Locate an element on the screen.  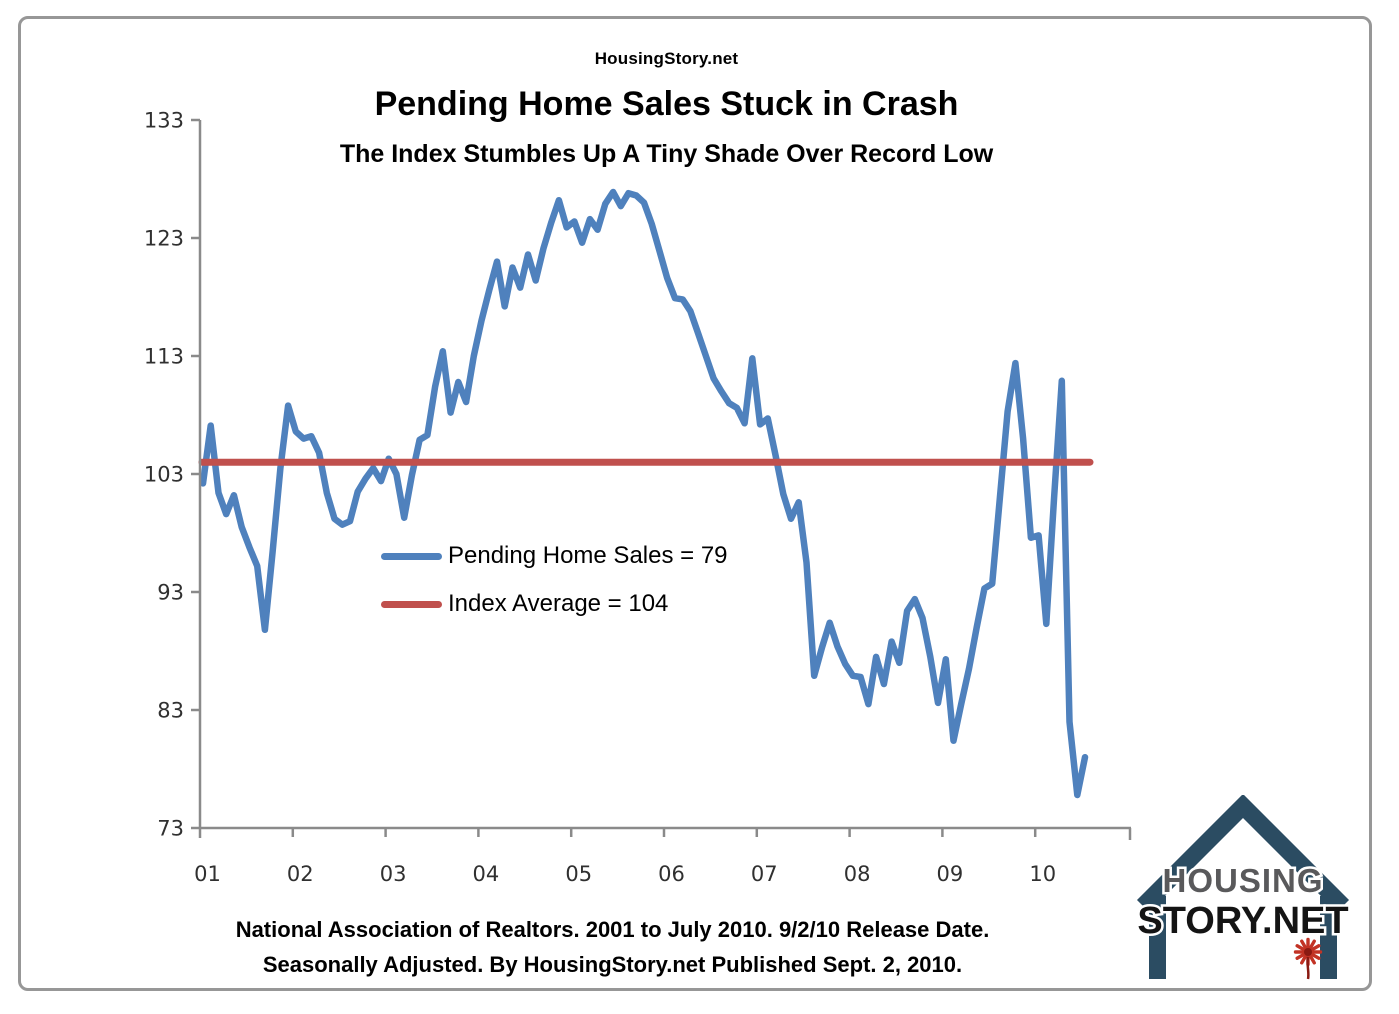
x-tick-label: 01 is located at coordinates (207, 874).